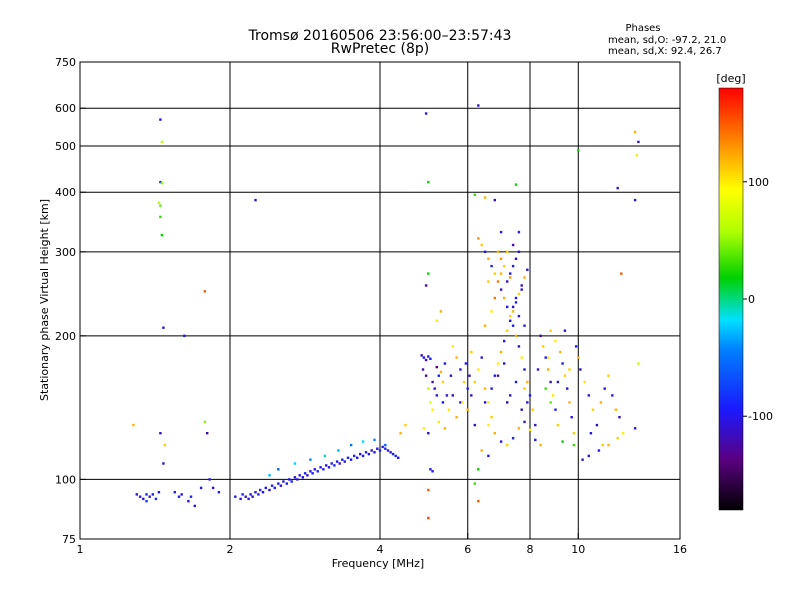 This screenshot has width=800, height=600. What do you see at coordinates (758, 182) in the screenshot?
I see `colorbar-tick-label: 100` at bounding box center [758, 182].